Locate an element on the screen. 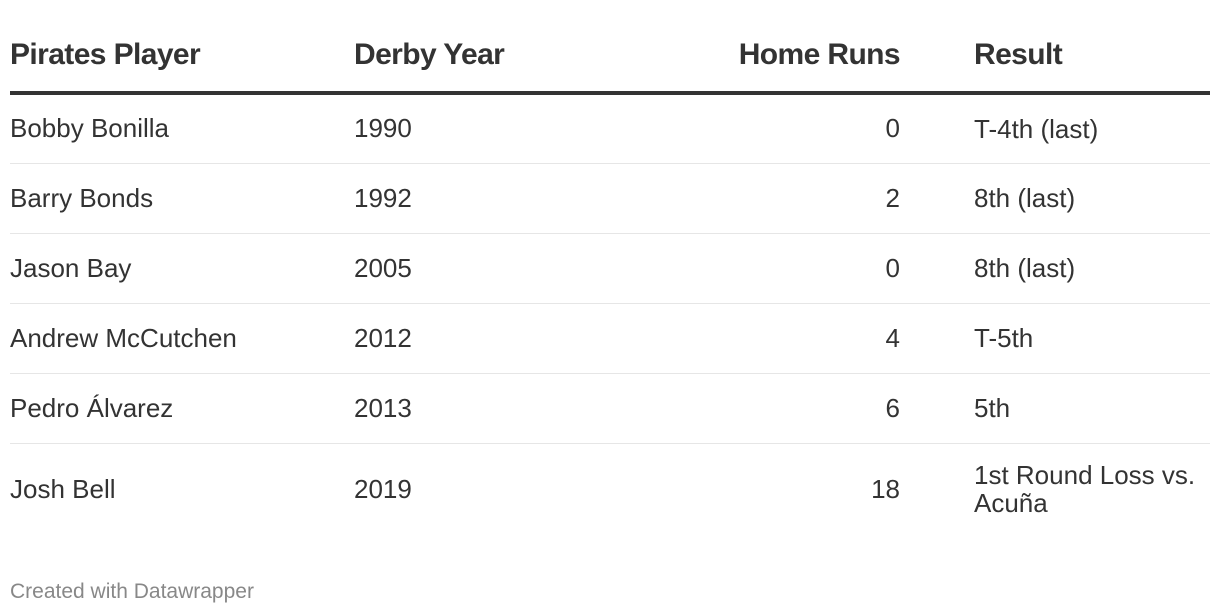  cell-player: Josh Bell is located at coordinates (63, 488).